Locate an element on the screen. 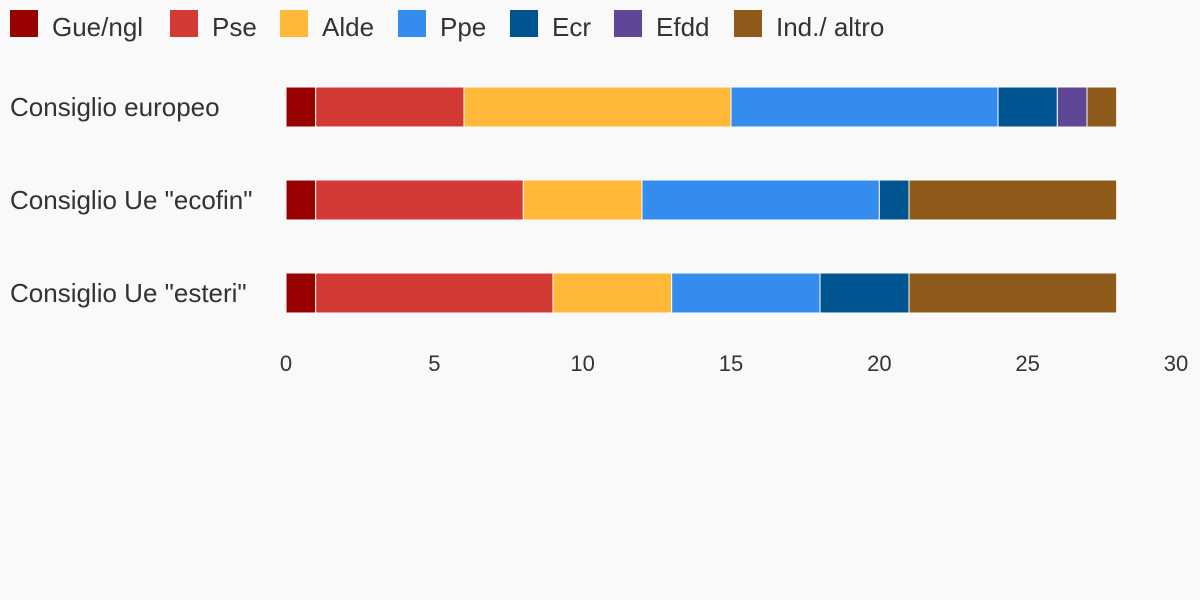 The image size is (1200, 600). x-tick-label: 25 is located at coordinates (1027, 363).